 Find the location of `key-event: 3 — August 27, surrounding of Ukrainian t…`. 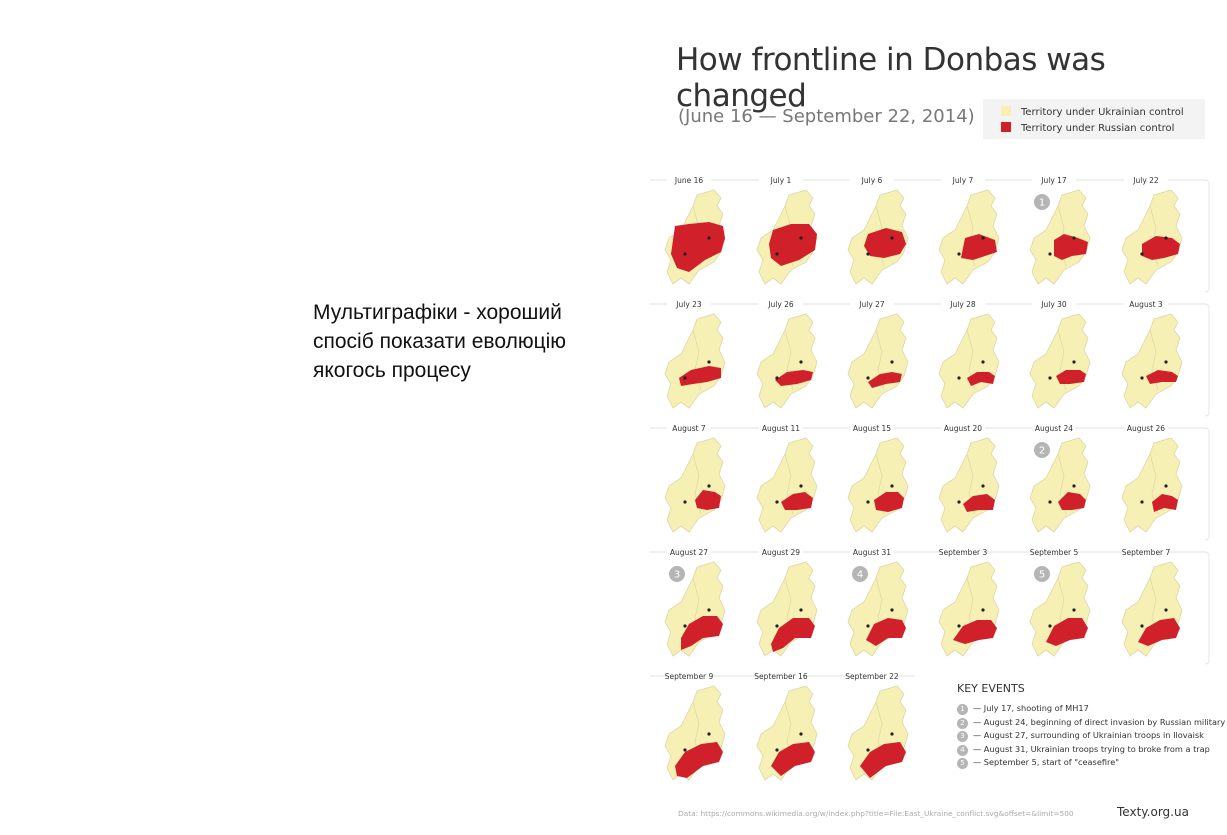

key-event: 3 — August 27, surrounding of Ukrainian t… is located at coordinates (1091, 737).